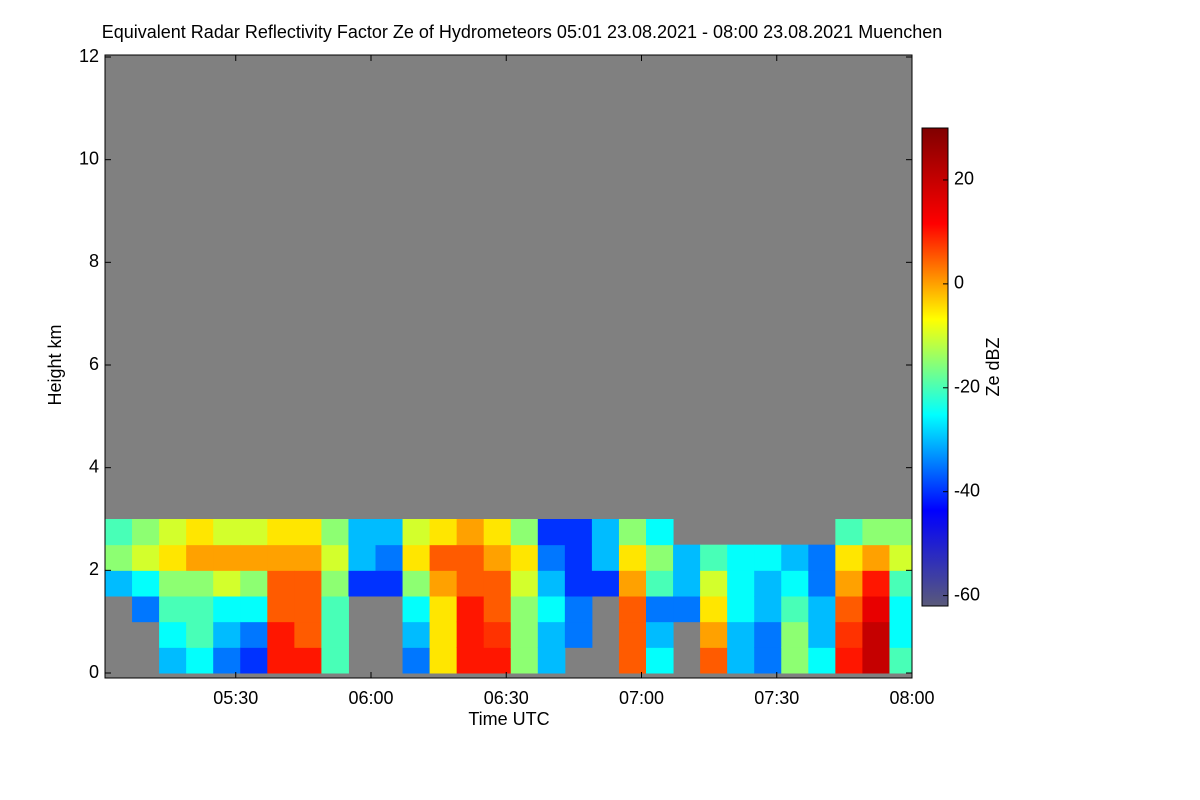 Image resolution: width=1200 pixels, height=800 pixels. I want to click on x-tick-label: 06:30, so click(506, 698).